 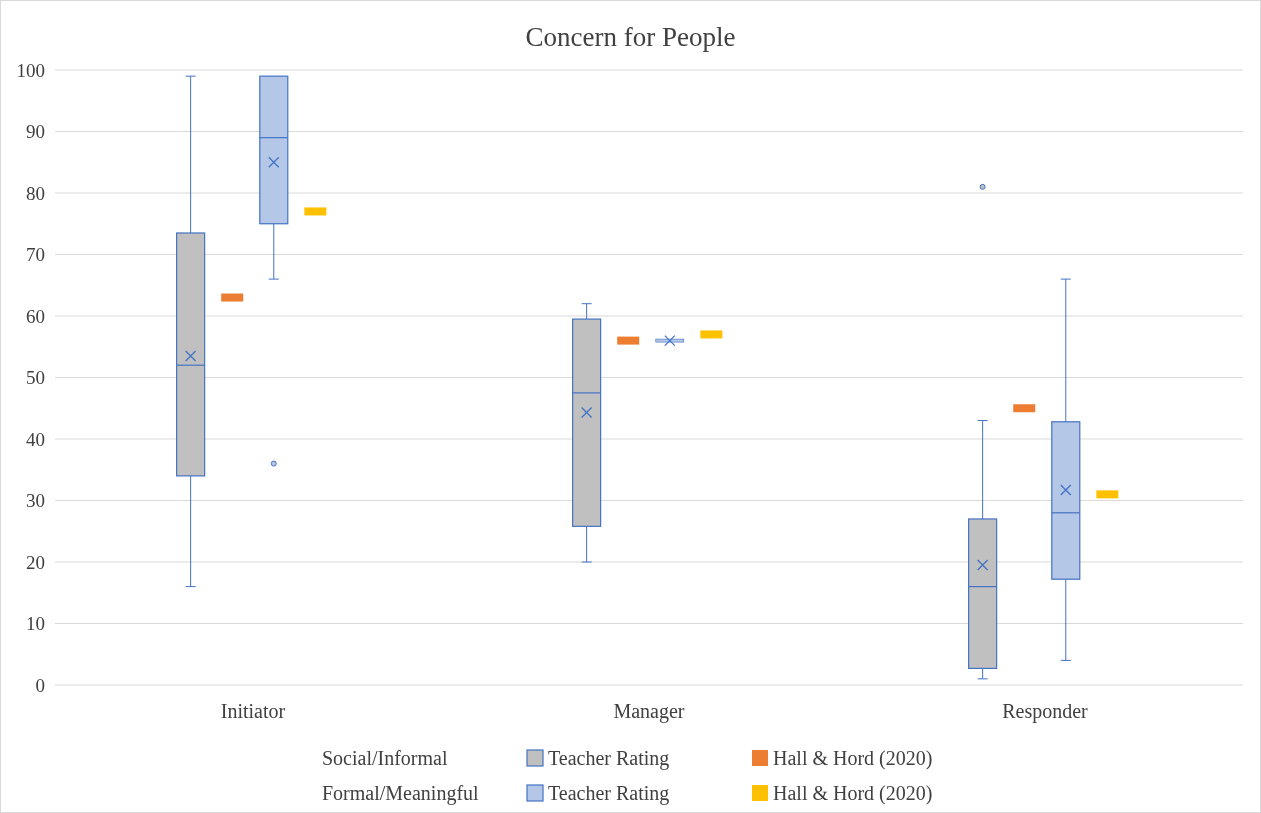 I want to click on y-tick-label: 0, so click(x=40, y=685).